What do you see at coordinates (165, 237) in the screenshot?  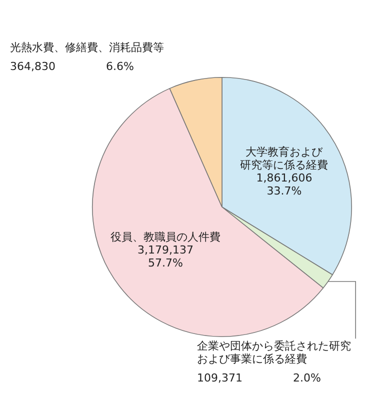 I see `slice-label: 役員、教職員の人件費` at bounding box center [165, 237].